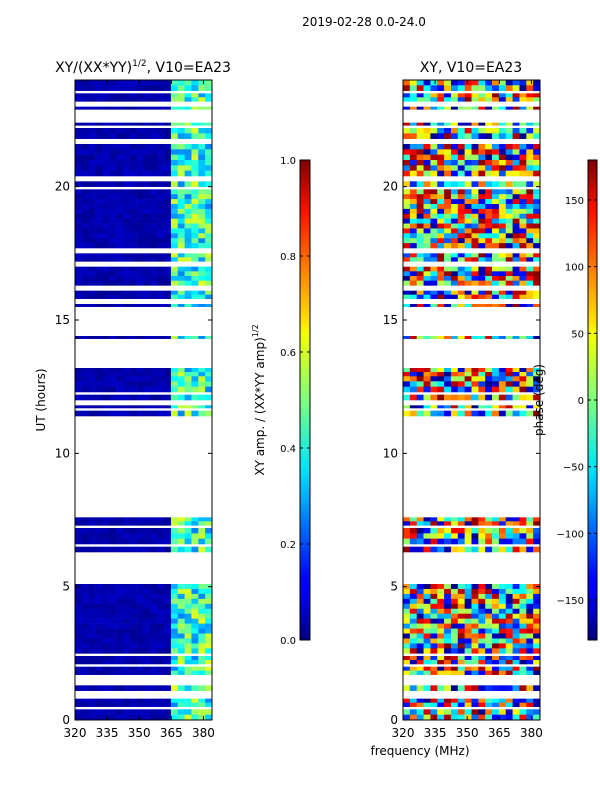 This screenshot has height=800, width=600. What do you see at coordinates (288, 449) in the screenshot?
I see `colorbar-tick-label: 0.4` at bounding box center [288, 449].